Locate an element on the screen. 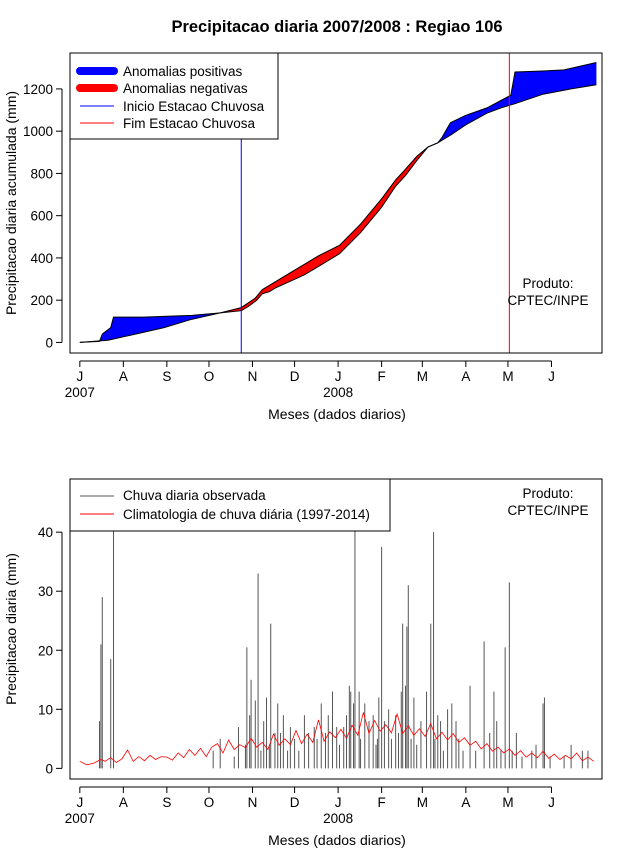 The width and height of the screenshot is (640, 850). y-tick-label: 200 is located at coordinates (41, 300).